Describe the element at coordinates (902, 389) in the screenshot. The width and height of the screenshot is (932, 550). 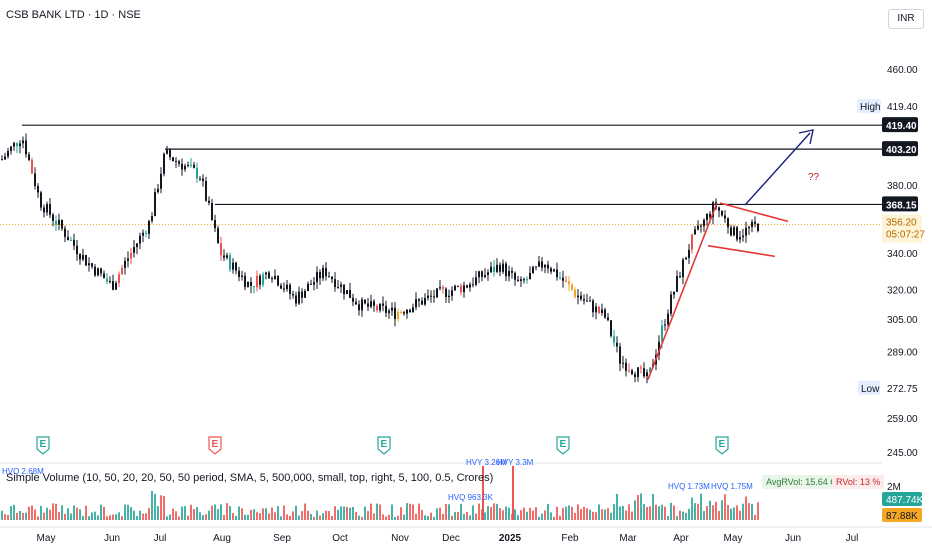
I see `low-value: 272.75` at that location.